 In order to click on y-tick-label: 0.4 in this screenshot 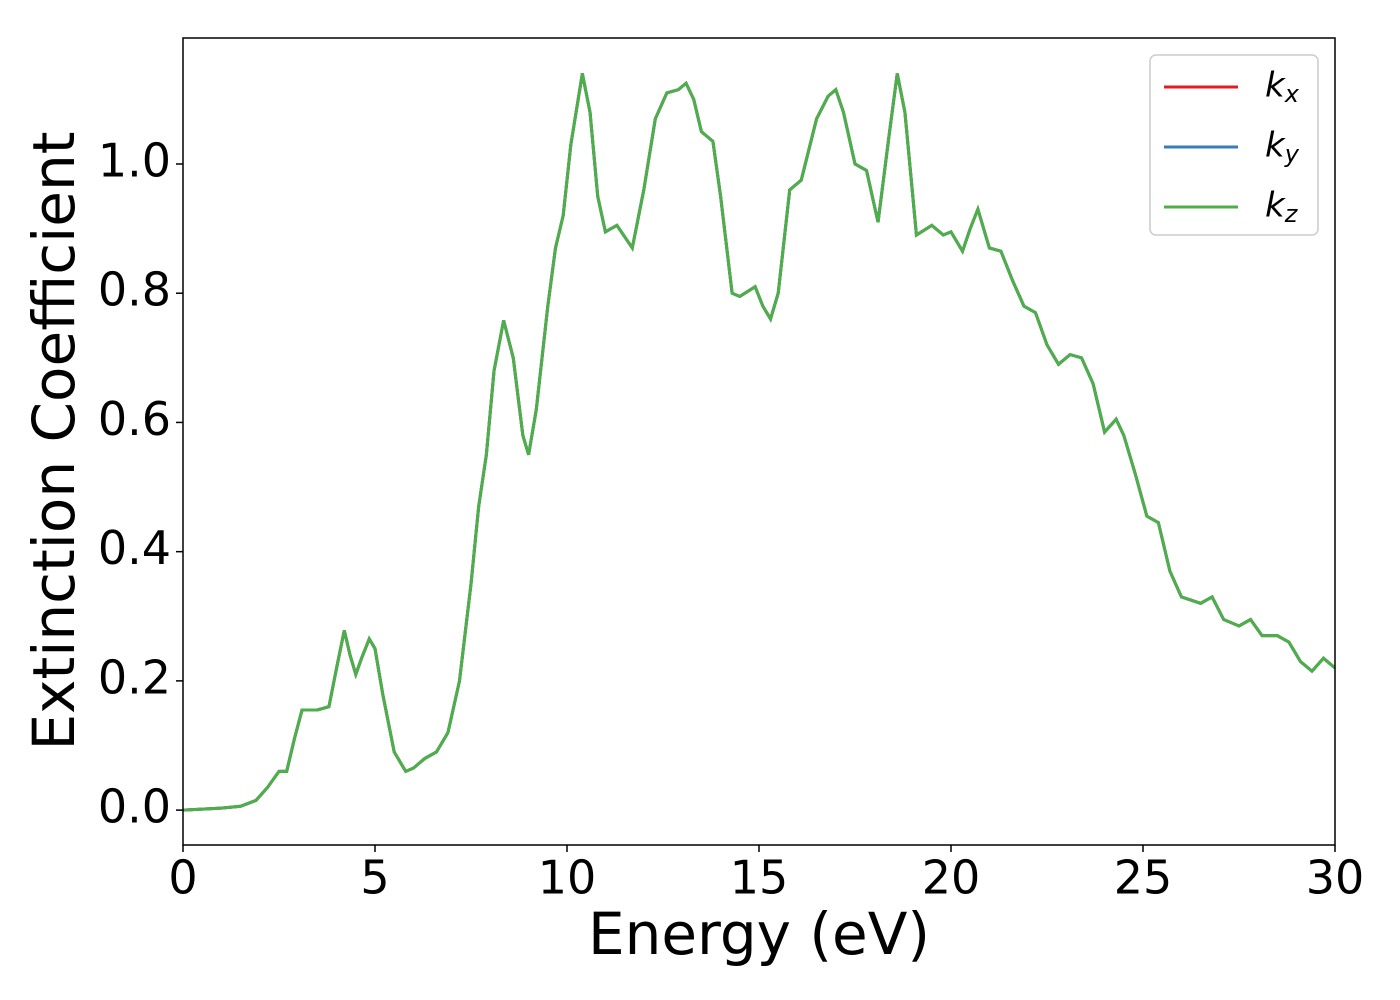, I will do `click(134, 548)`.